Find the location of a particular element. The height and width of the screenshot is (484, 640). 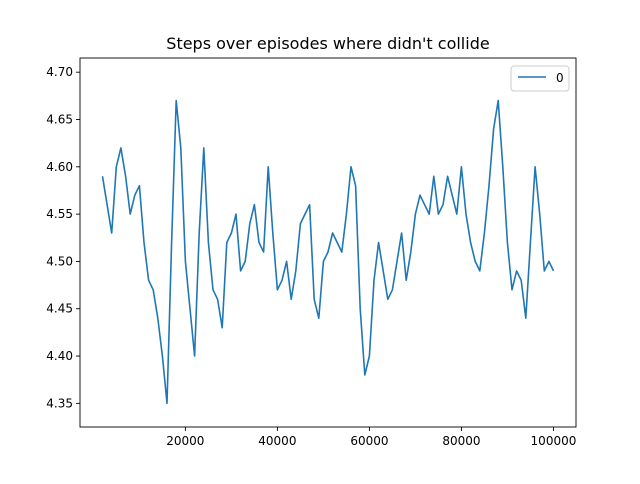

y-tick-label: 4.50 is located at coordinates (59, 261).